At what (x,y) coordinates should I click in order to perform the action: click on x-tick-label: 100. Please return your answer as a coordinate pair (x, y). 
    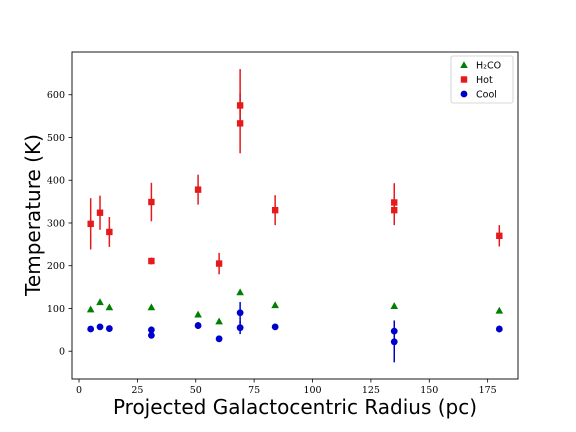
    Looking at the image, I should click on (312, 390).